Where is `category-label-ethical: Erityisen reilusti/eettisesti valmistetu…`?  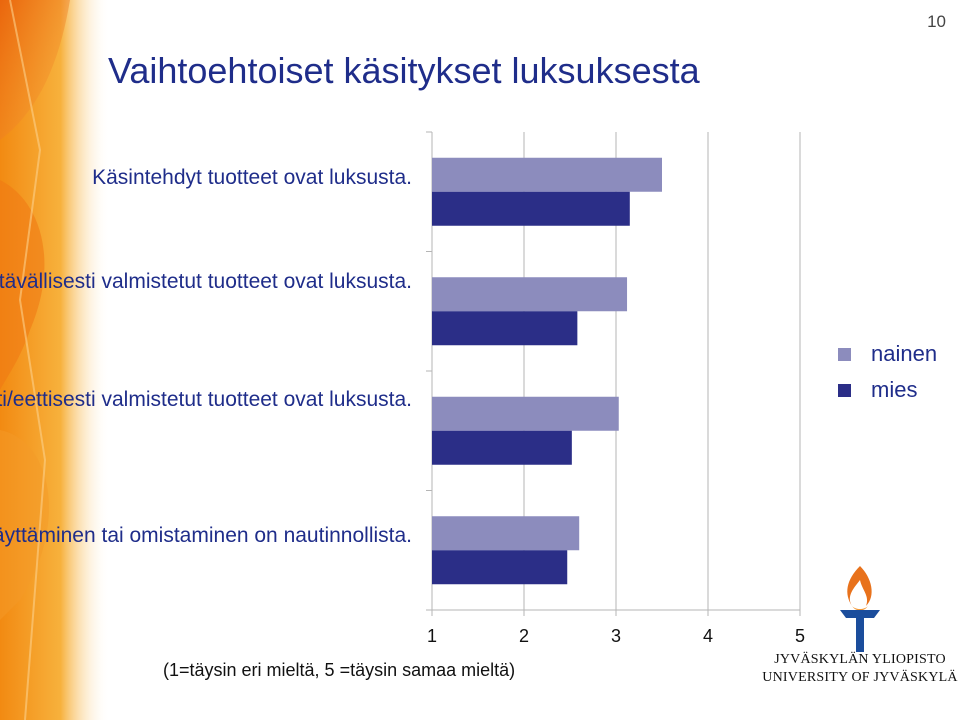 category-label-ethical: Erityisen reilusti/eettisesti valmistetu… is located at coordinates (206, 399).